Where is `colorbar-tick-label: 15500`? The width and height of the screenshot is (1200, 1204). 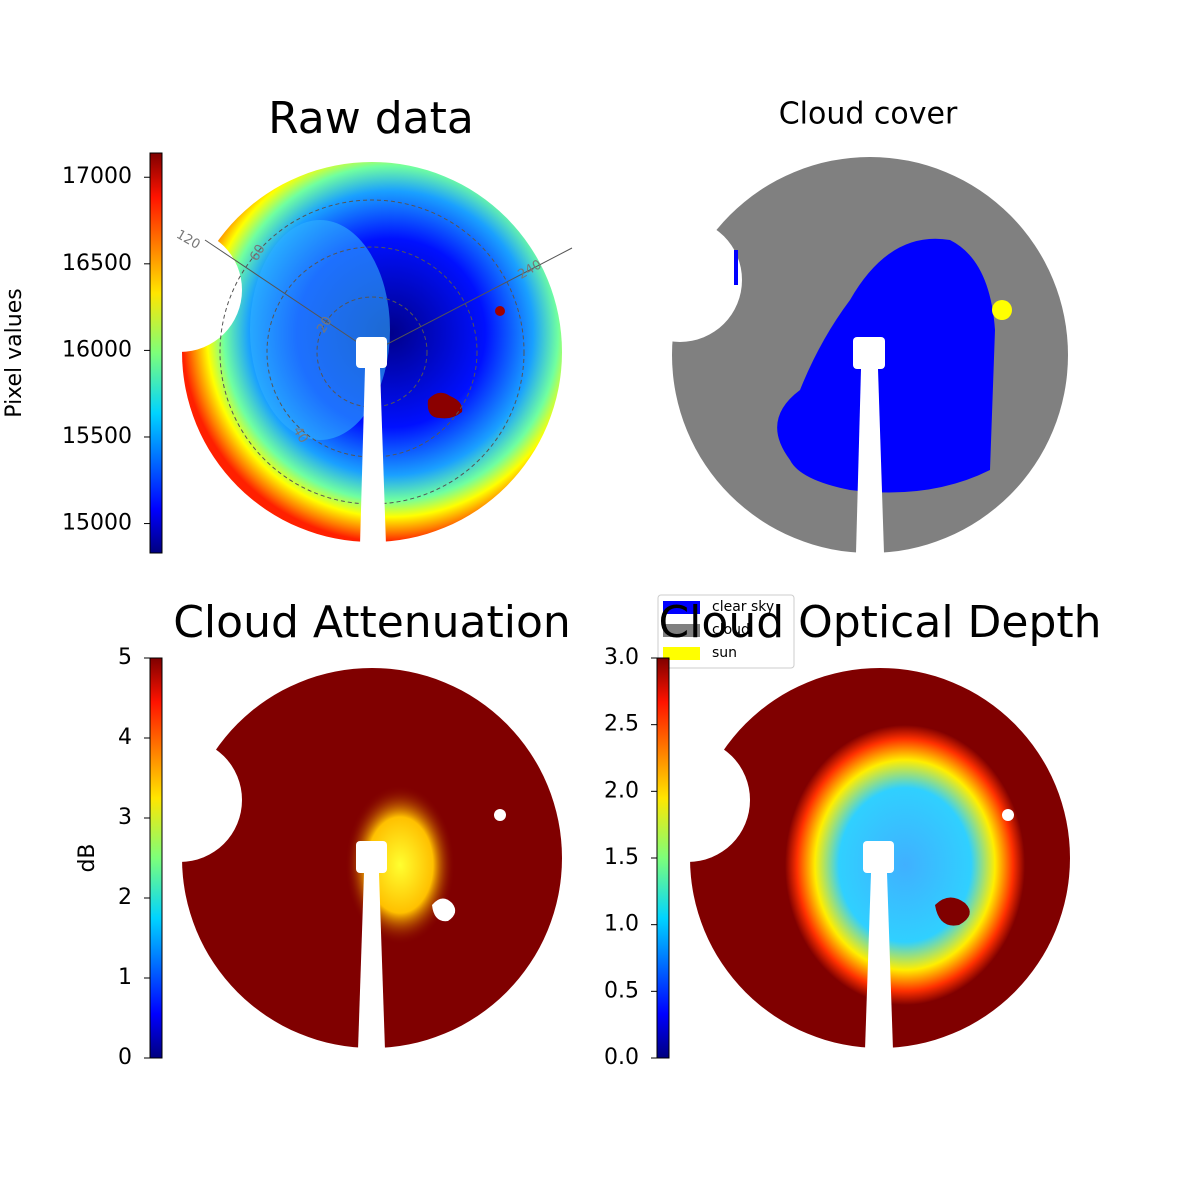 colorbar-tick-label: 15500 is located at coordinates (97, 436).